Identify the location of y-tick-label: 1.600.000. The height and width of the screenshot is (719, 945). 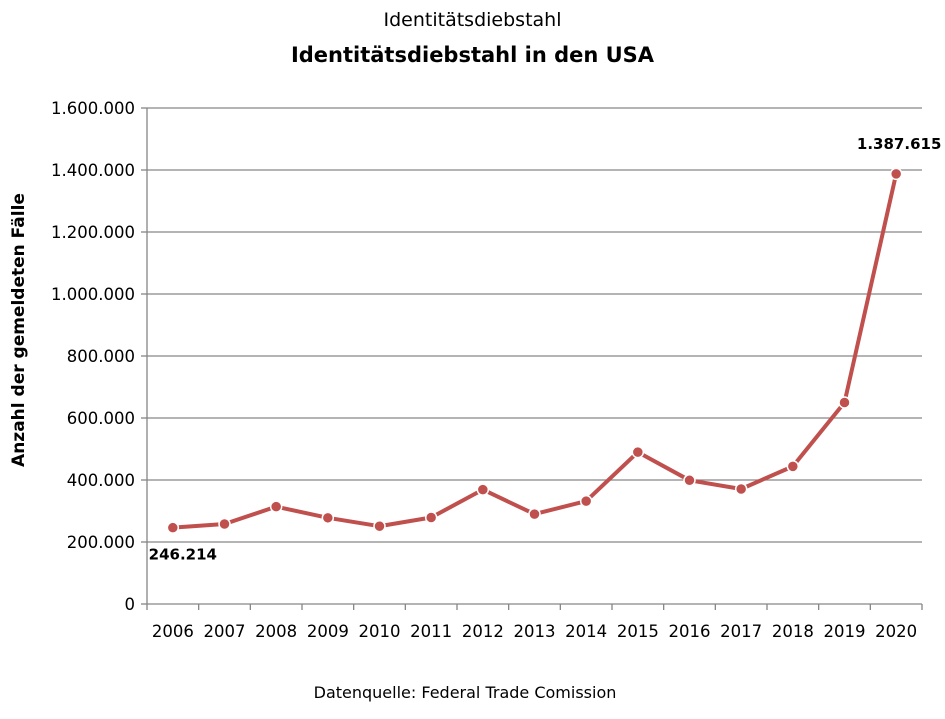
(93, 108).